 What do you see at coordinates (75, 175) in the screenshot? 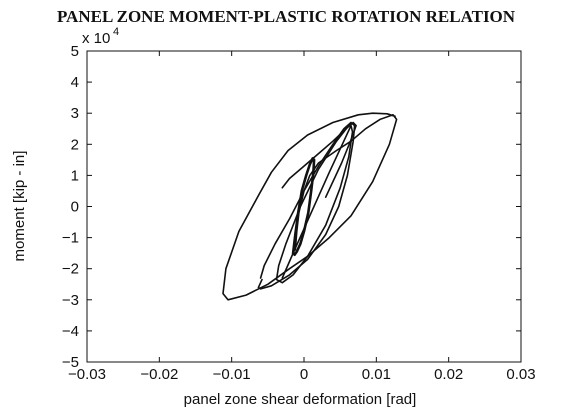
I see `y-tick-label: 1` at bounding box center [75, 175].